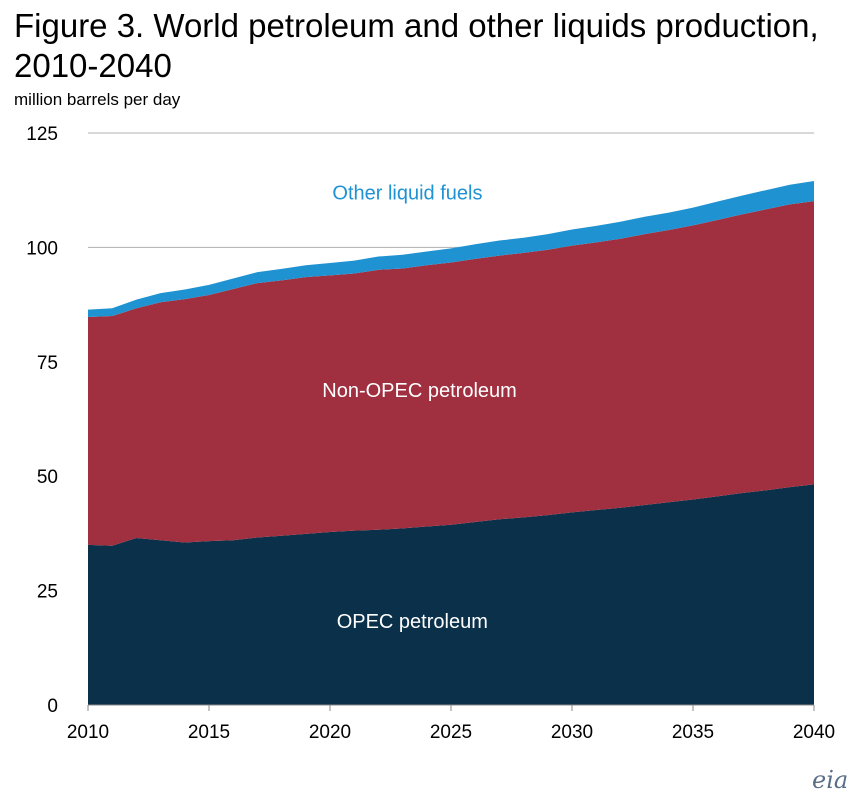  Describe the element at coordinates (47, 363) in the screenshot. I see `y-tick-label-75: 75` at that location.